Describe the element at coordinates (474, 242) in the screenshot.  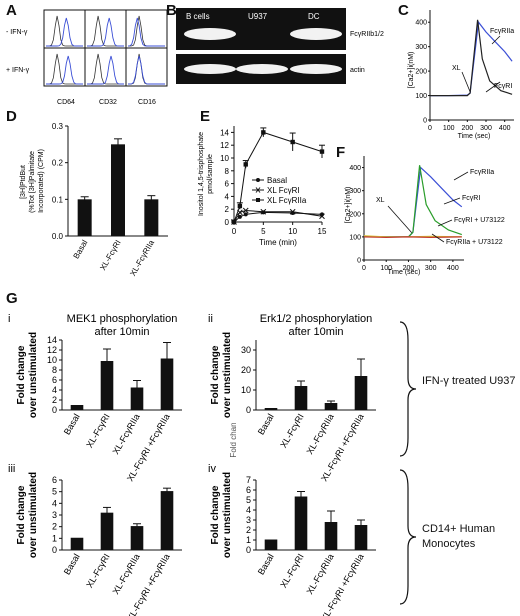
I see `panel-f-label-fcgriia-u73122: FcγRIIa + U73122` at that location.